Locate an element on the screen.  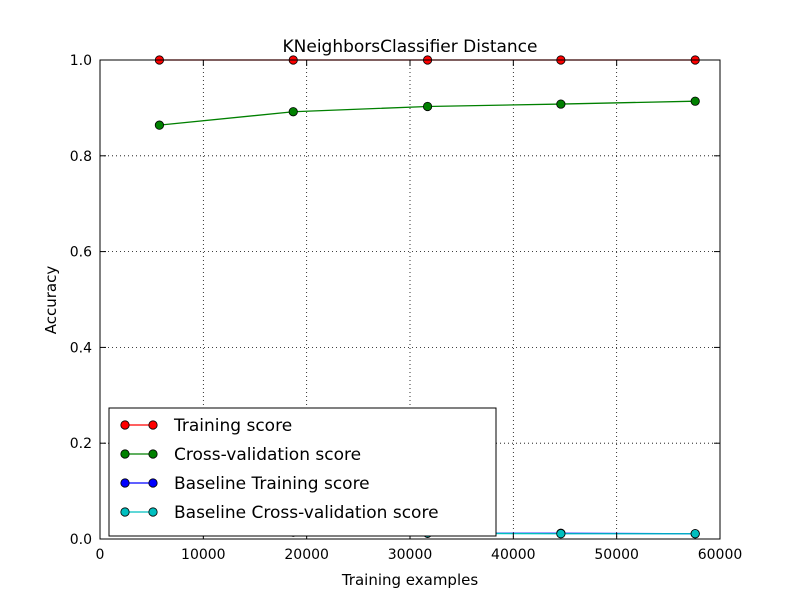
y-tick-label: 0.8 is located at coordinates (81, 157).